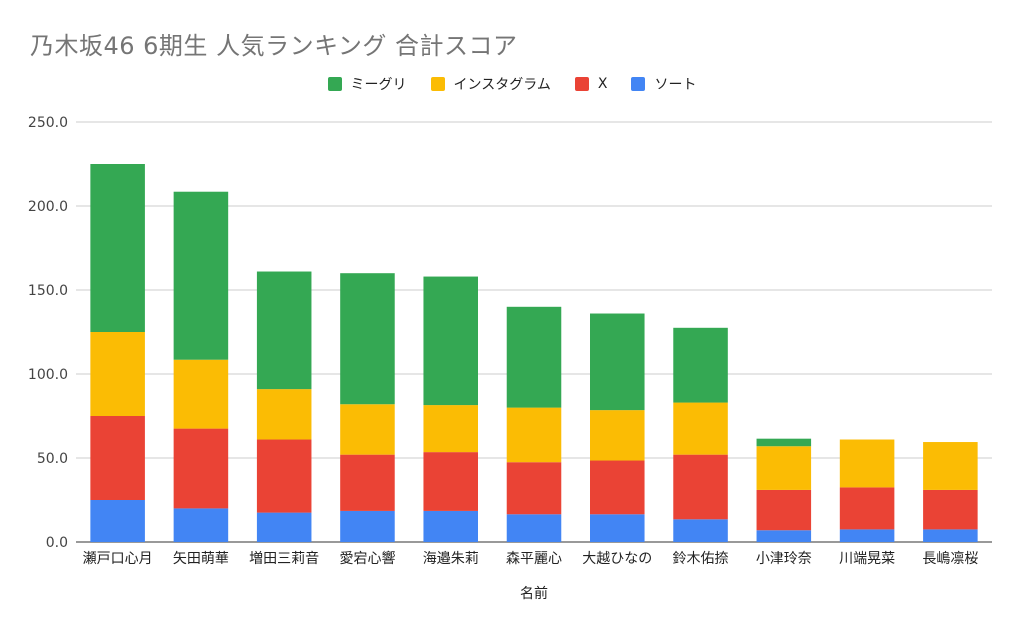  What do you see at coordinates (284, 558) in the screenshot?
I see `x-tick-label: 増田三莉音` at bounding box center [284, 558].